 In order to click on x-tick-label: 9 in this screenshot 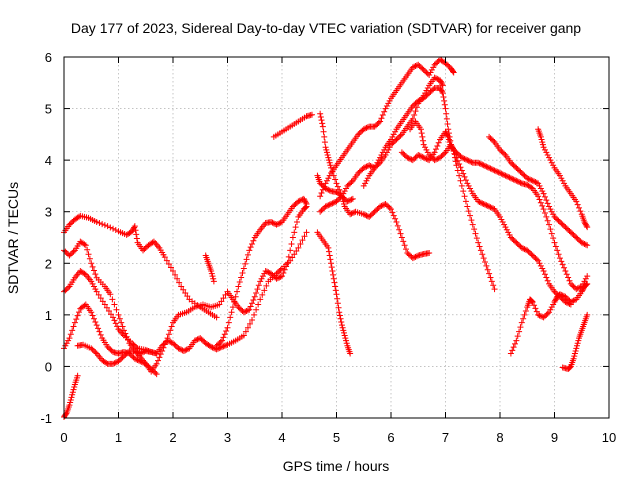, I will do `click(554, 437)`.